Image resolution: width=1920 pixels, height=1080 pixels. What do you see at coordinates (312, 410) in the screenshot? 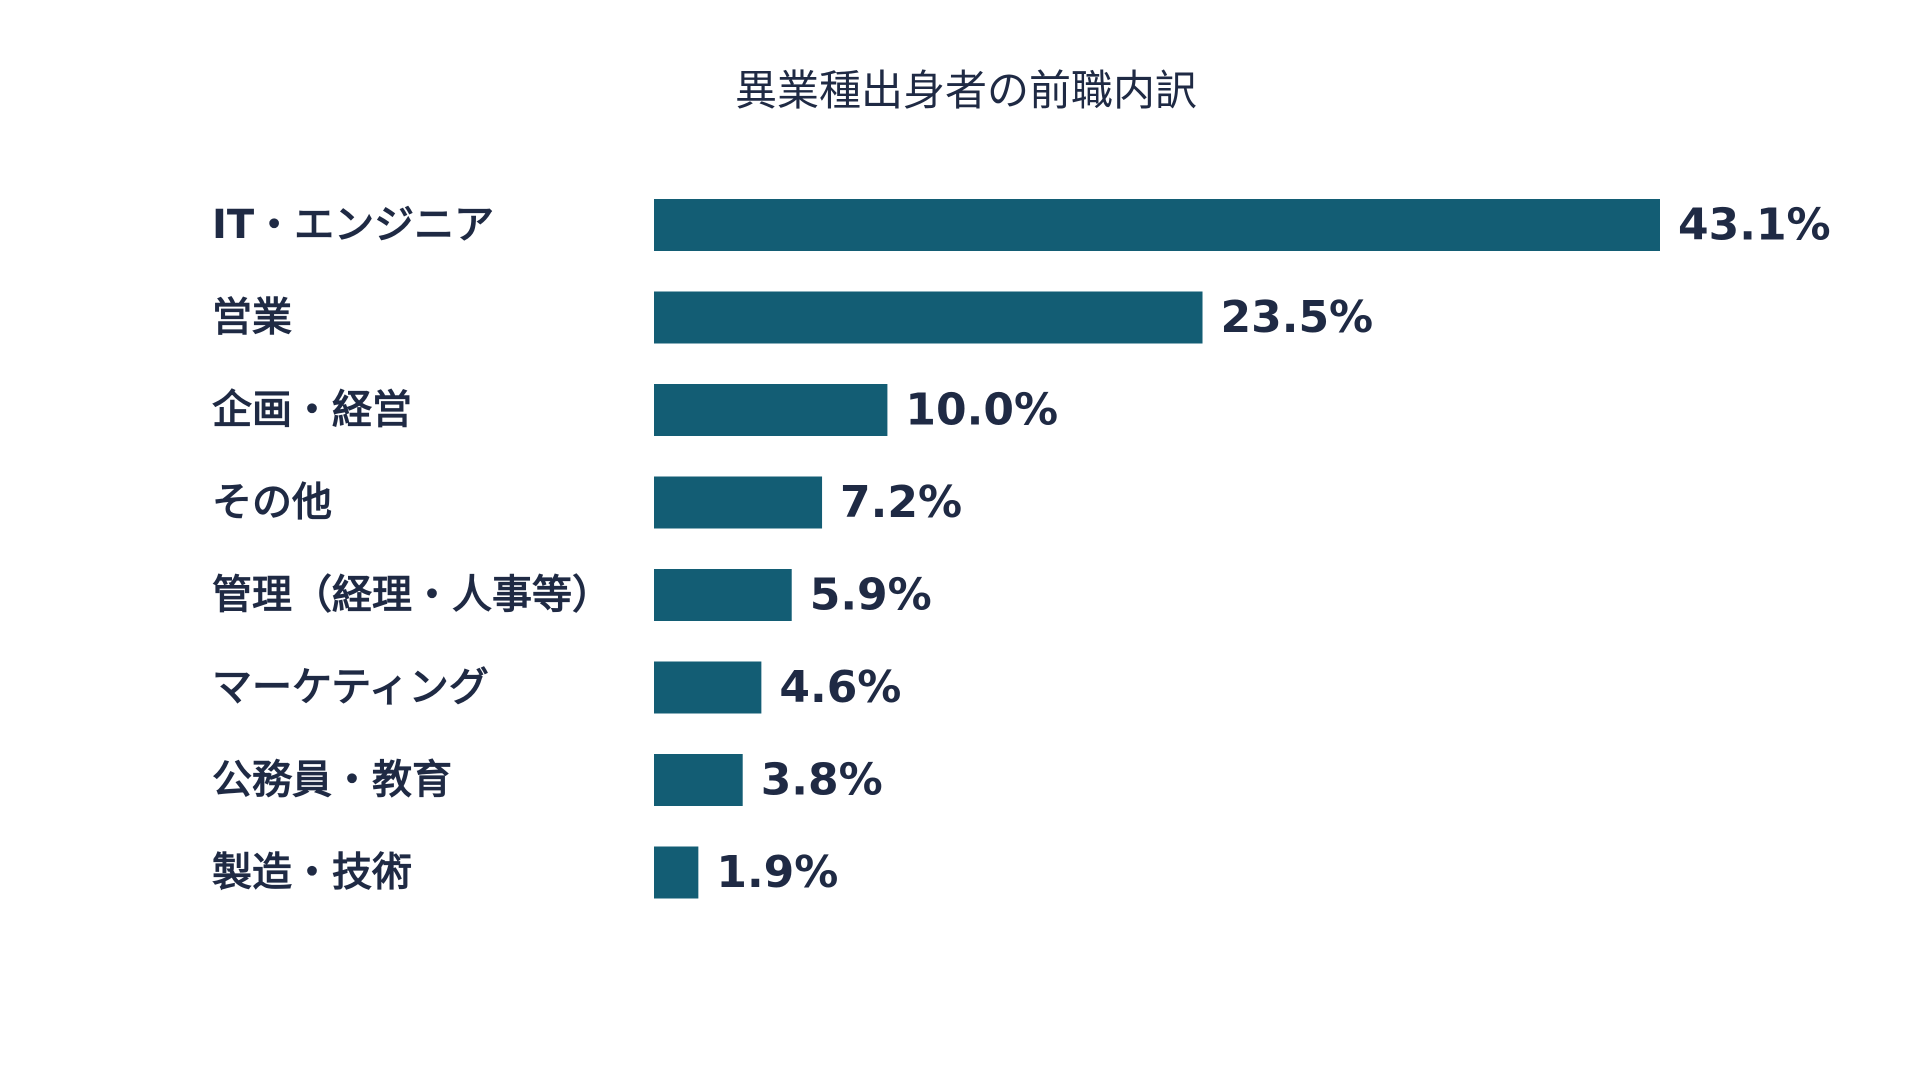
I see `category-label: 企画・経営` at bounding box center [312, 410].